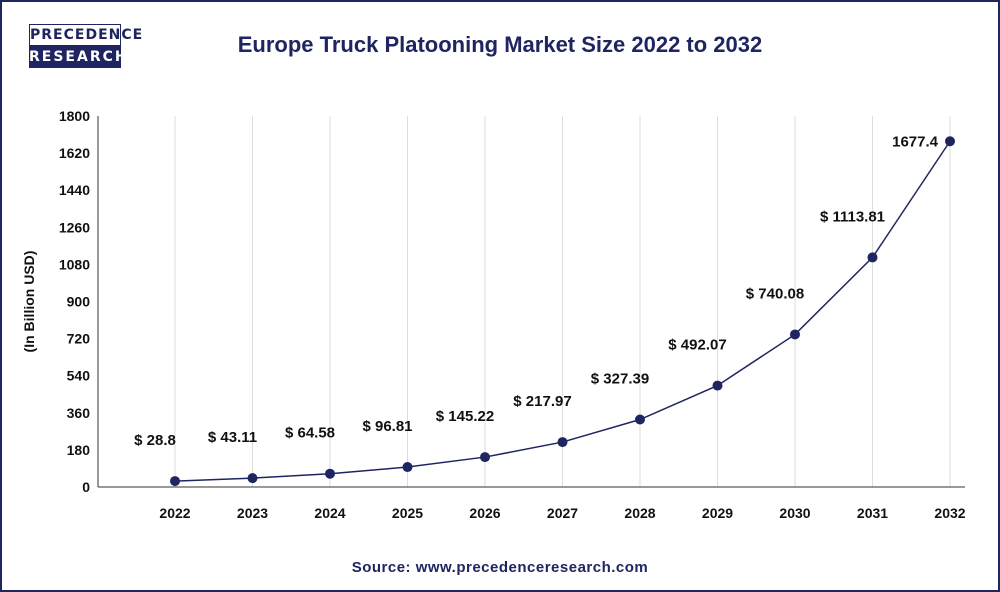 The width and height of the screenshot is (1000, 592). What do you see at coordinates (79, 413) in the screenshot?
I see `y-tick-label: 360` at bounding box center [79, 413].